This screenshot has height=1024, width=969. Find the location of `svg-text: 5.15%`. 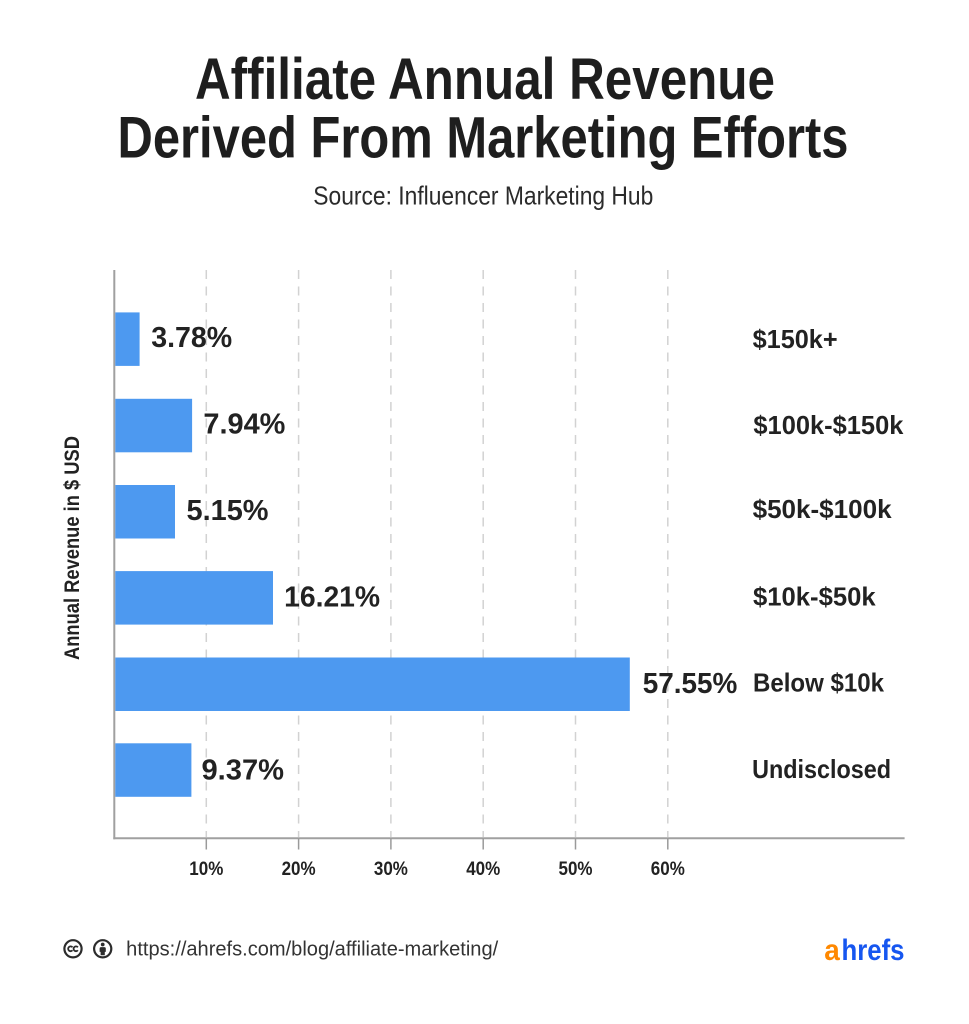

svg-text: 5.15% is located at coordinates (228, 511).